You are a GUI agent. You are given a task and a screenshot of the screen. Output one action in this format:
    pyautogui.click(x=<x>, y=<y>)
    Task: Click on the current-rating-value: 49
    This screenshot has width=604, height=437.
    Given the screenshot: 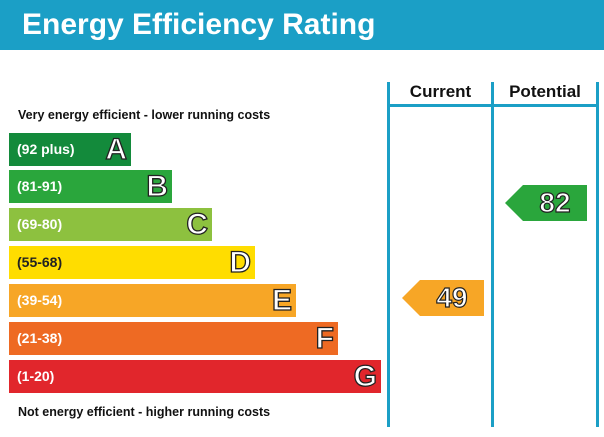 What is the action you would take?
    pyautogui.click(x=452, y=297)
    